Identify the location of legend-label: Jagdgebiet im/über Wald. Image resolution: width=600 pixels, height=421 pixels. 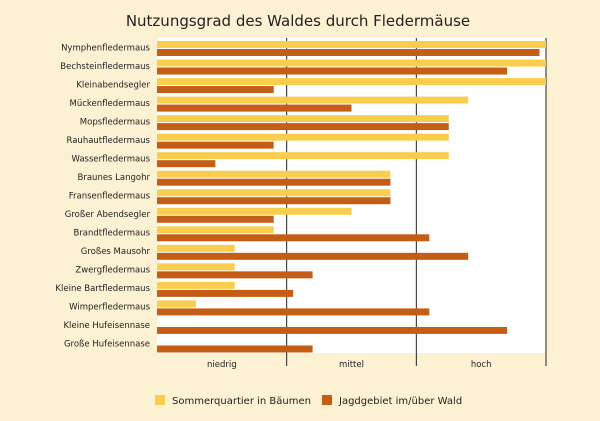
(400, 401).